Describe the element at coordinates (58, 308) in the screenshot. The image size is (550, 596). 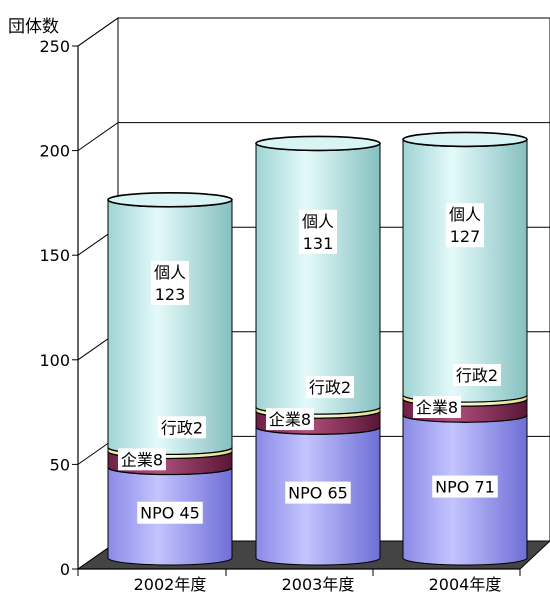
I see `y-axis-ticks: 0 50 100 150 200 250` at that location.